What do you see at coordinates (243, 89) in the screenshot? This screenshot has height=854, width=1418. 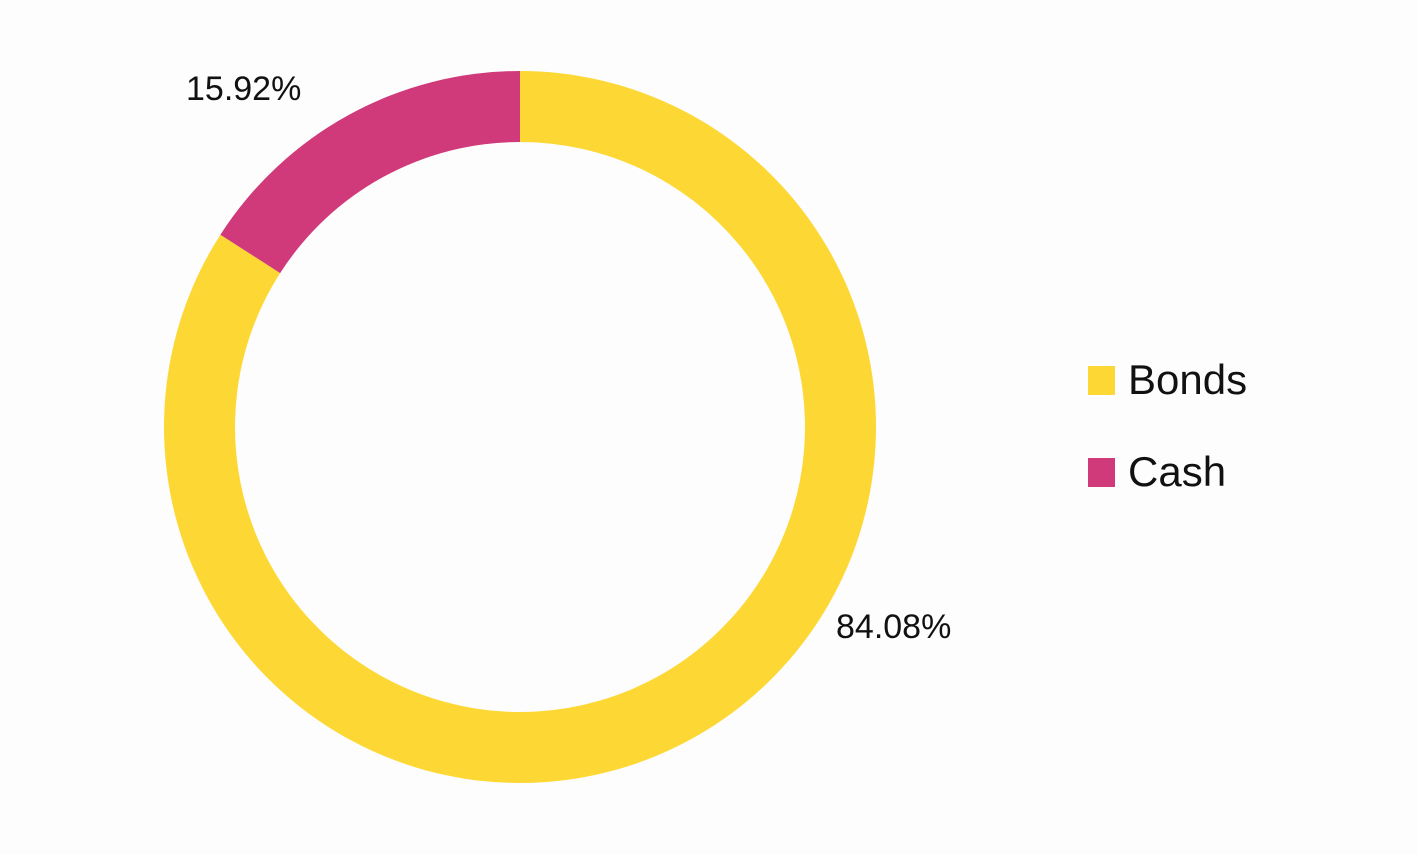 I see `slice-label-cash: 15.92%` at bounding box center [243, 89].